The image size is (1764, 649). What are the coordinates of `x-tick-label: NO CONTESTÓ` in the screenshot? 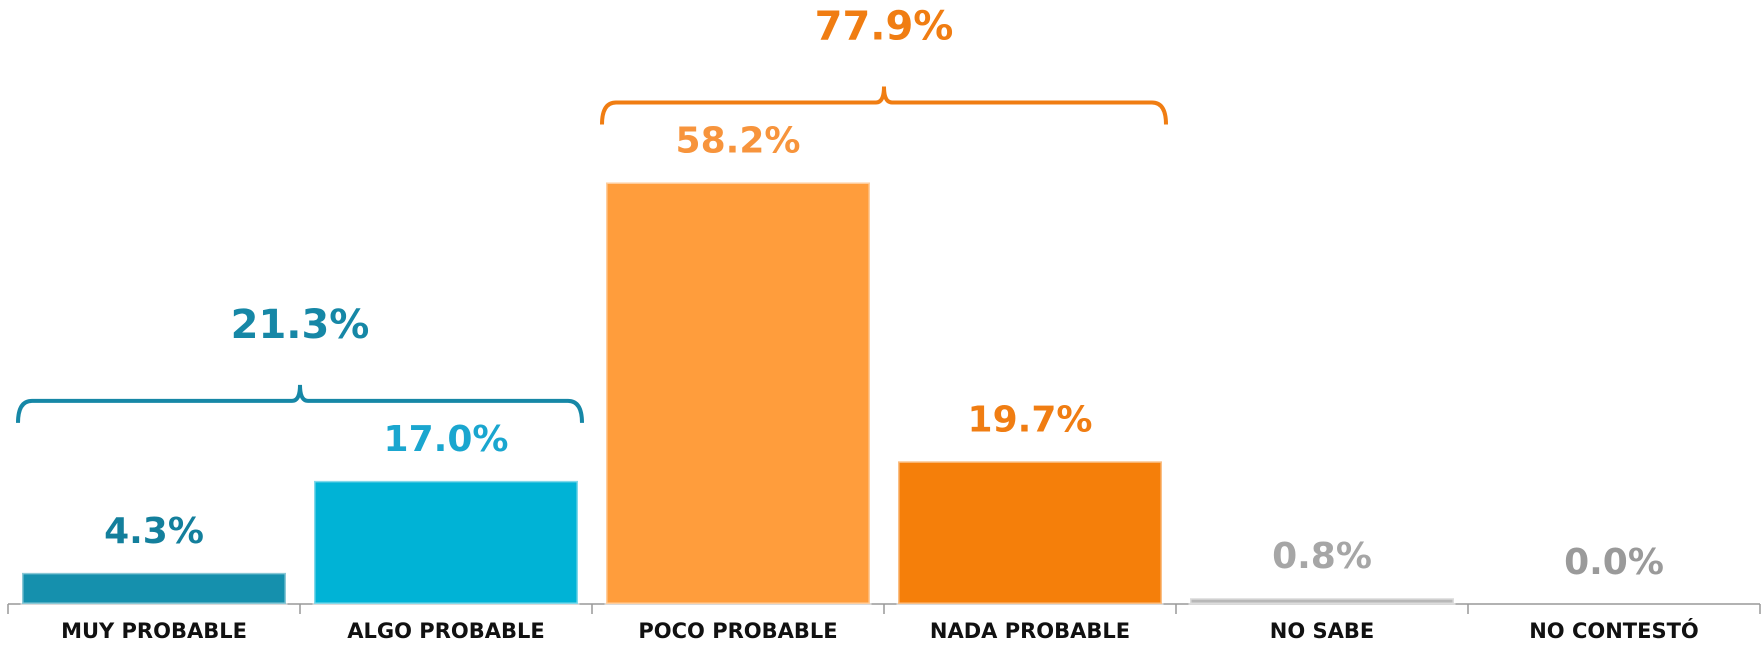 It's located at (1614, 630).